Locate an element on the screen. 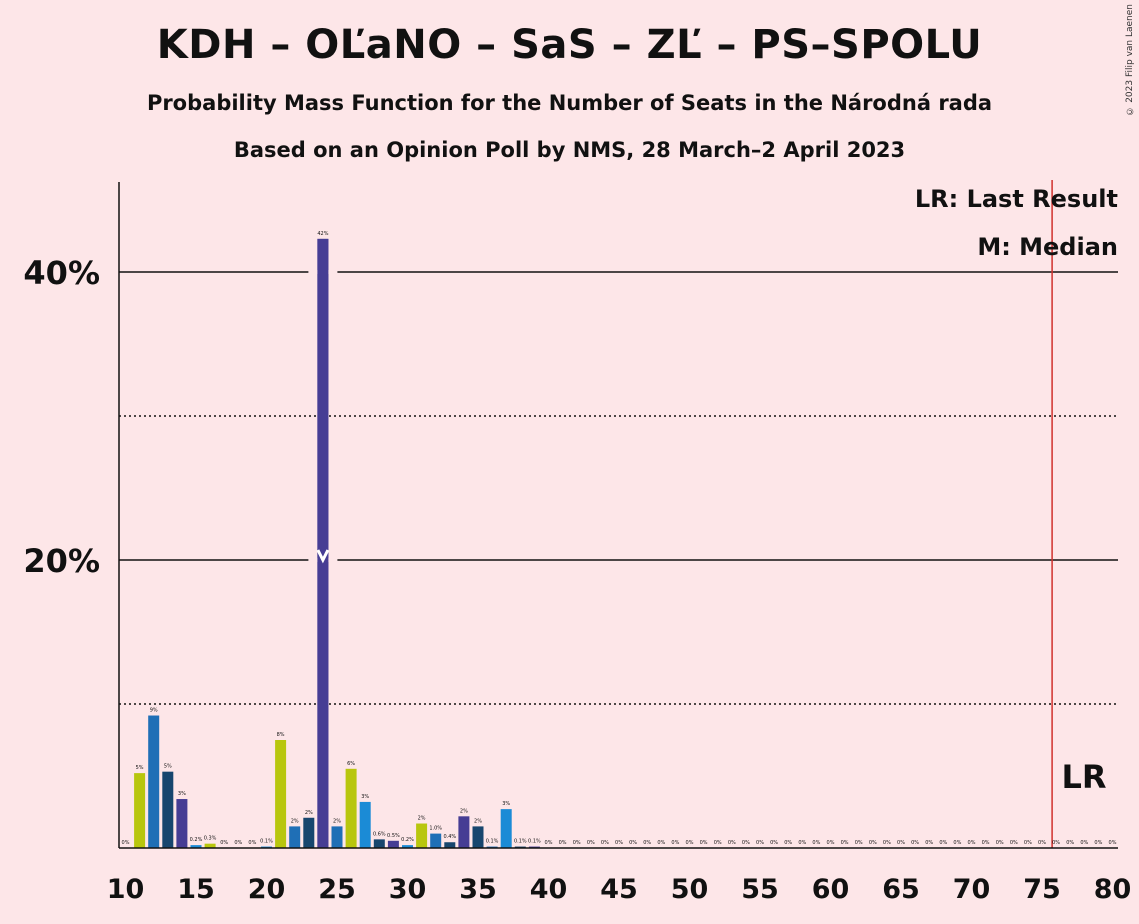 This screenshot has height=924, width=1139. bar-label-80: 0% is located at coordinates (1113, 843).